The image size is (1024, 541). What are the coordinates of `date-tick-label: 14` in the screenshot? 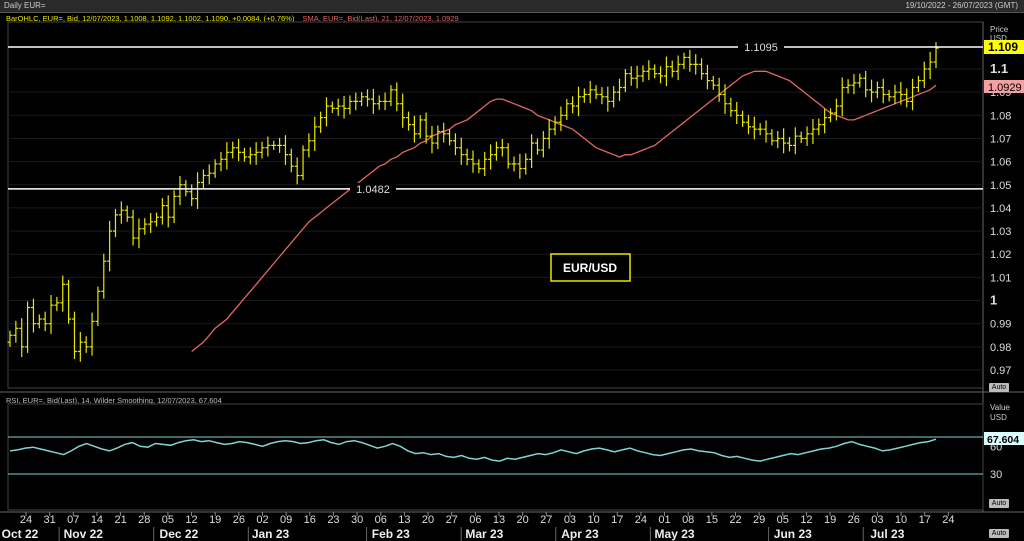 It's located at (97, 520).